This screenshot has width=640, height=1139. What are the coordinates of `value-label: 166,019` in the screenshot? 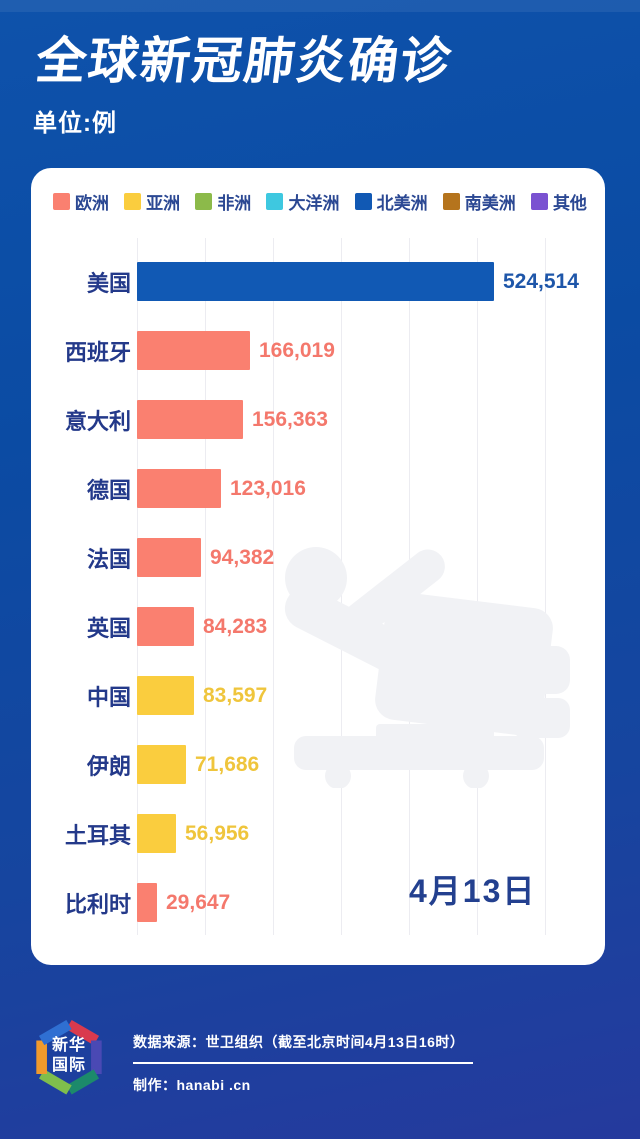 It's located at (297, 350).